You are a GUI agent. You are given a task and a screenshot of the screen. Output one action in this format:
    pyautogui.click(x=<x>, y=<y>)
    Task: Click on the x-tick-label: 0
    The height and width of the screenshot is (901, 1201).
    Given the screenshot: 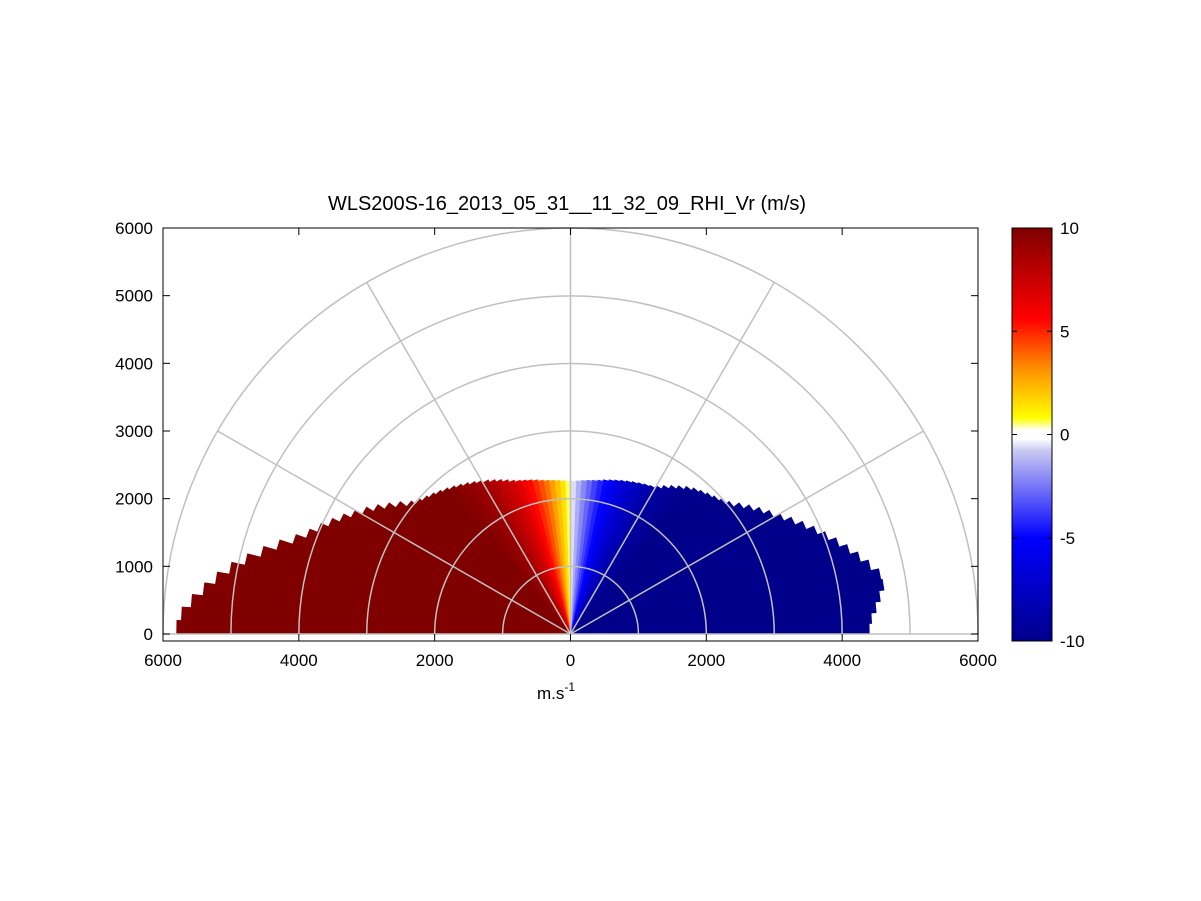 What is the action you would take?
    pyautogui.click(x=570, y=660)
    